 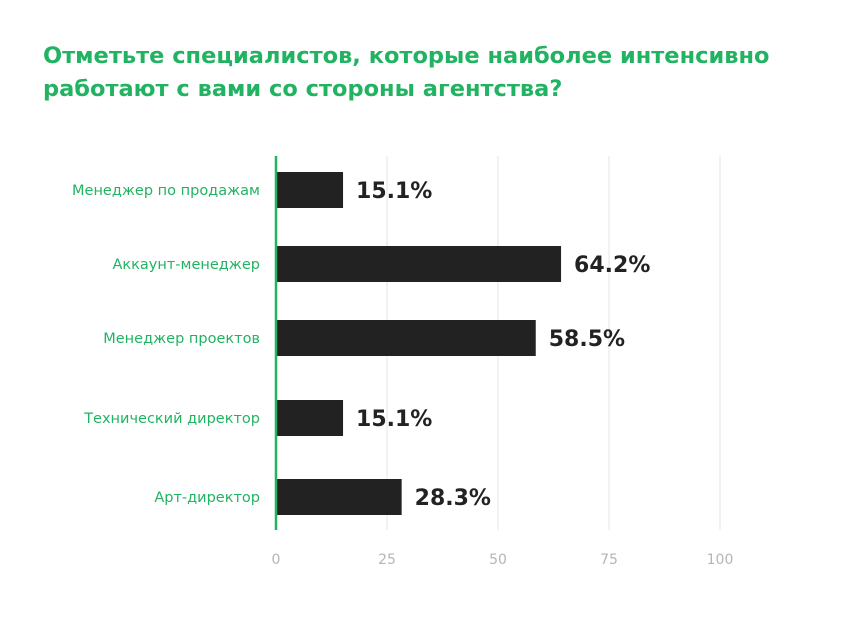 What do you see at coordinates (609, 560) in the screenshot?
I see `x-tick-label: 75` at bounding box center [609, 560].